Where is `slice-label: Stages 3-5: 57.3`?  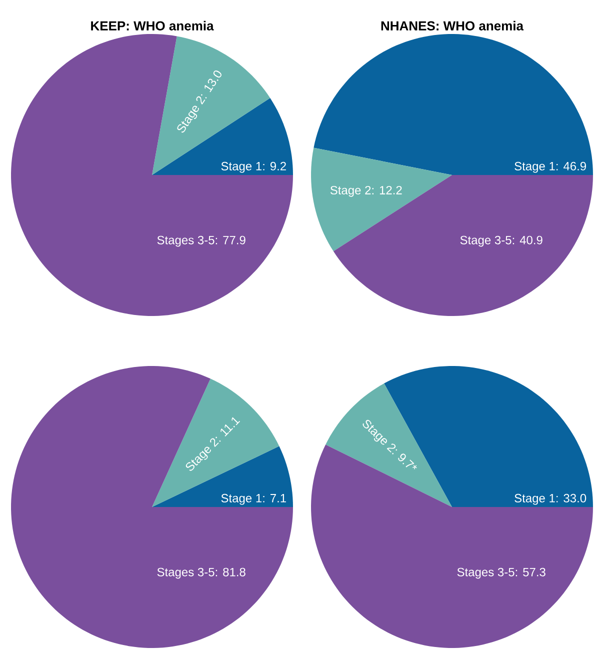
slice-label: Stages 3-5: 57.3 is located at coordinates (501, 573).